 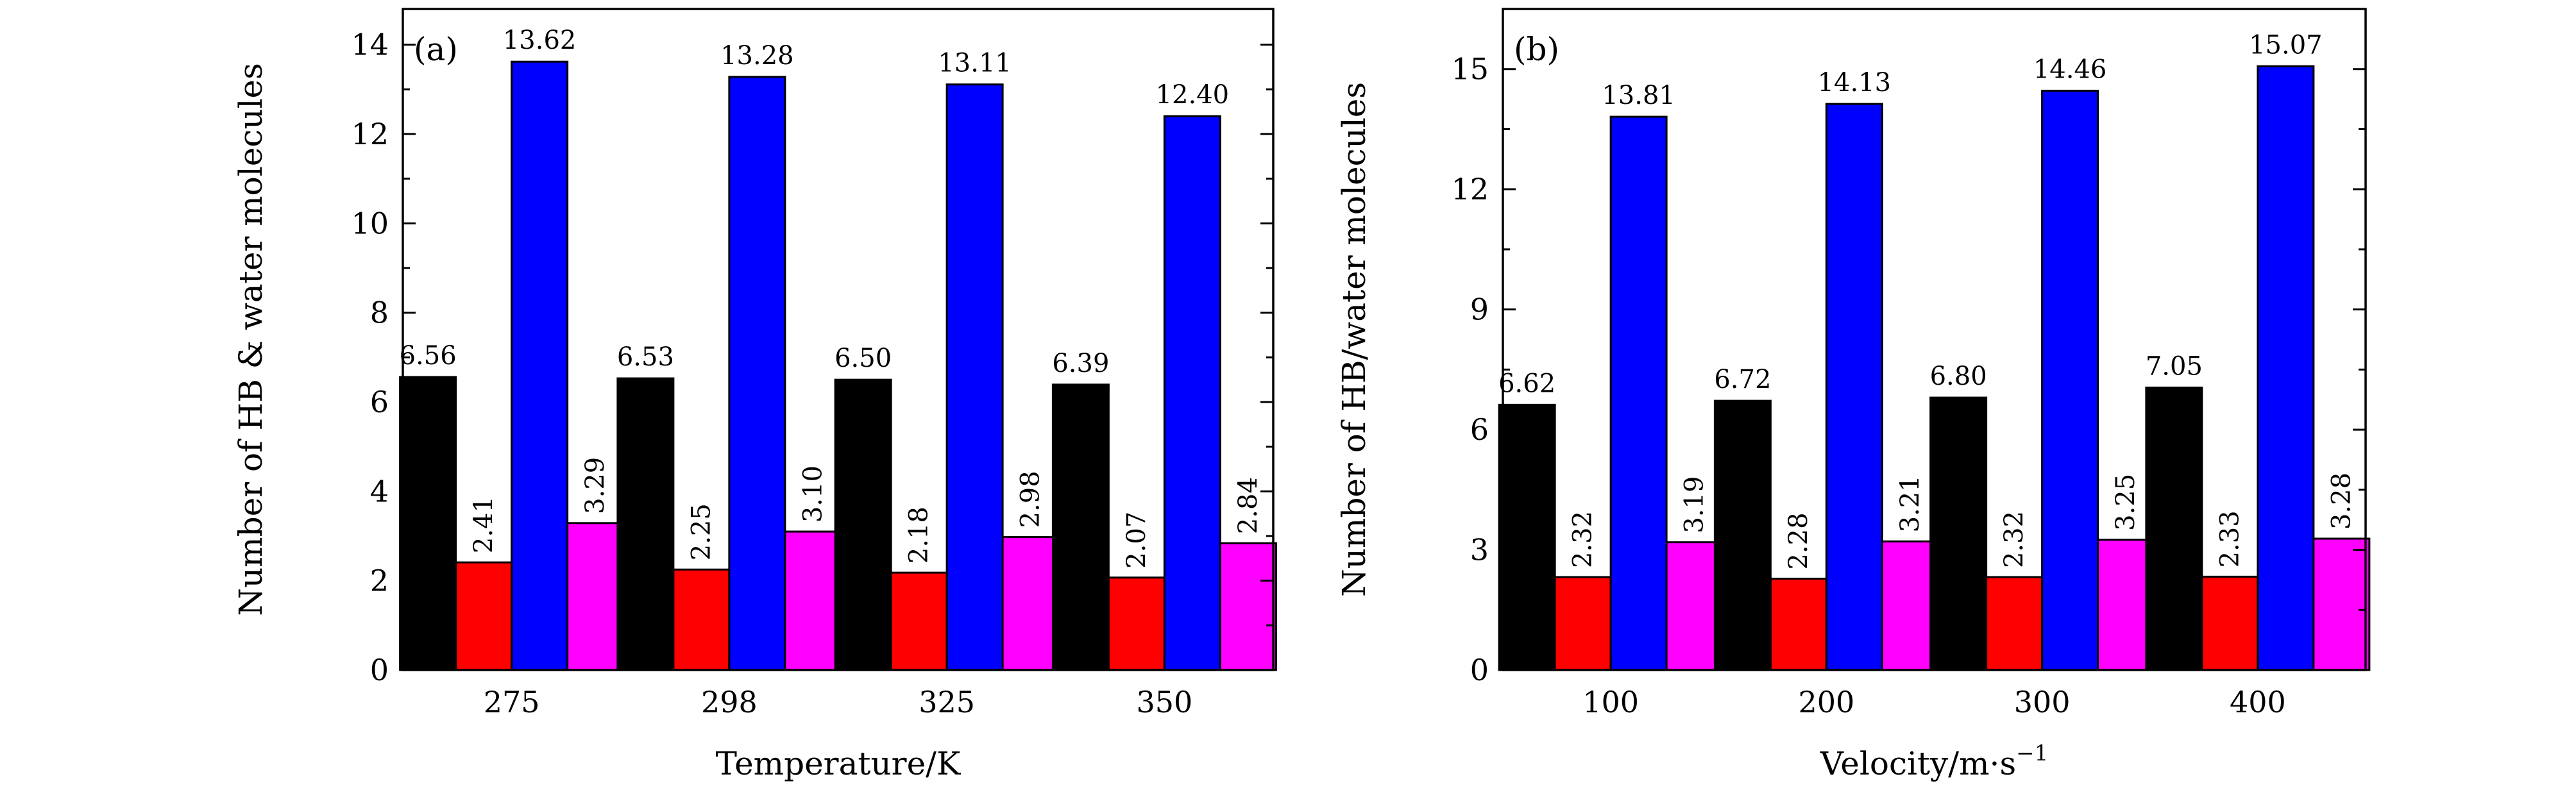 I want to click on data-label: 3.29, so click(x=595, y=485).